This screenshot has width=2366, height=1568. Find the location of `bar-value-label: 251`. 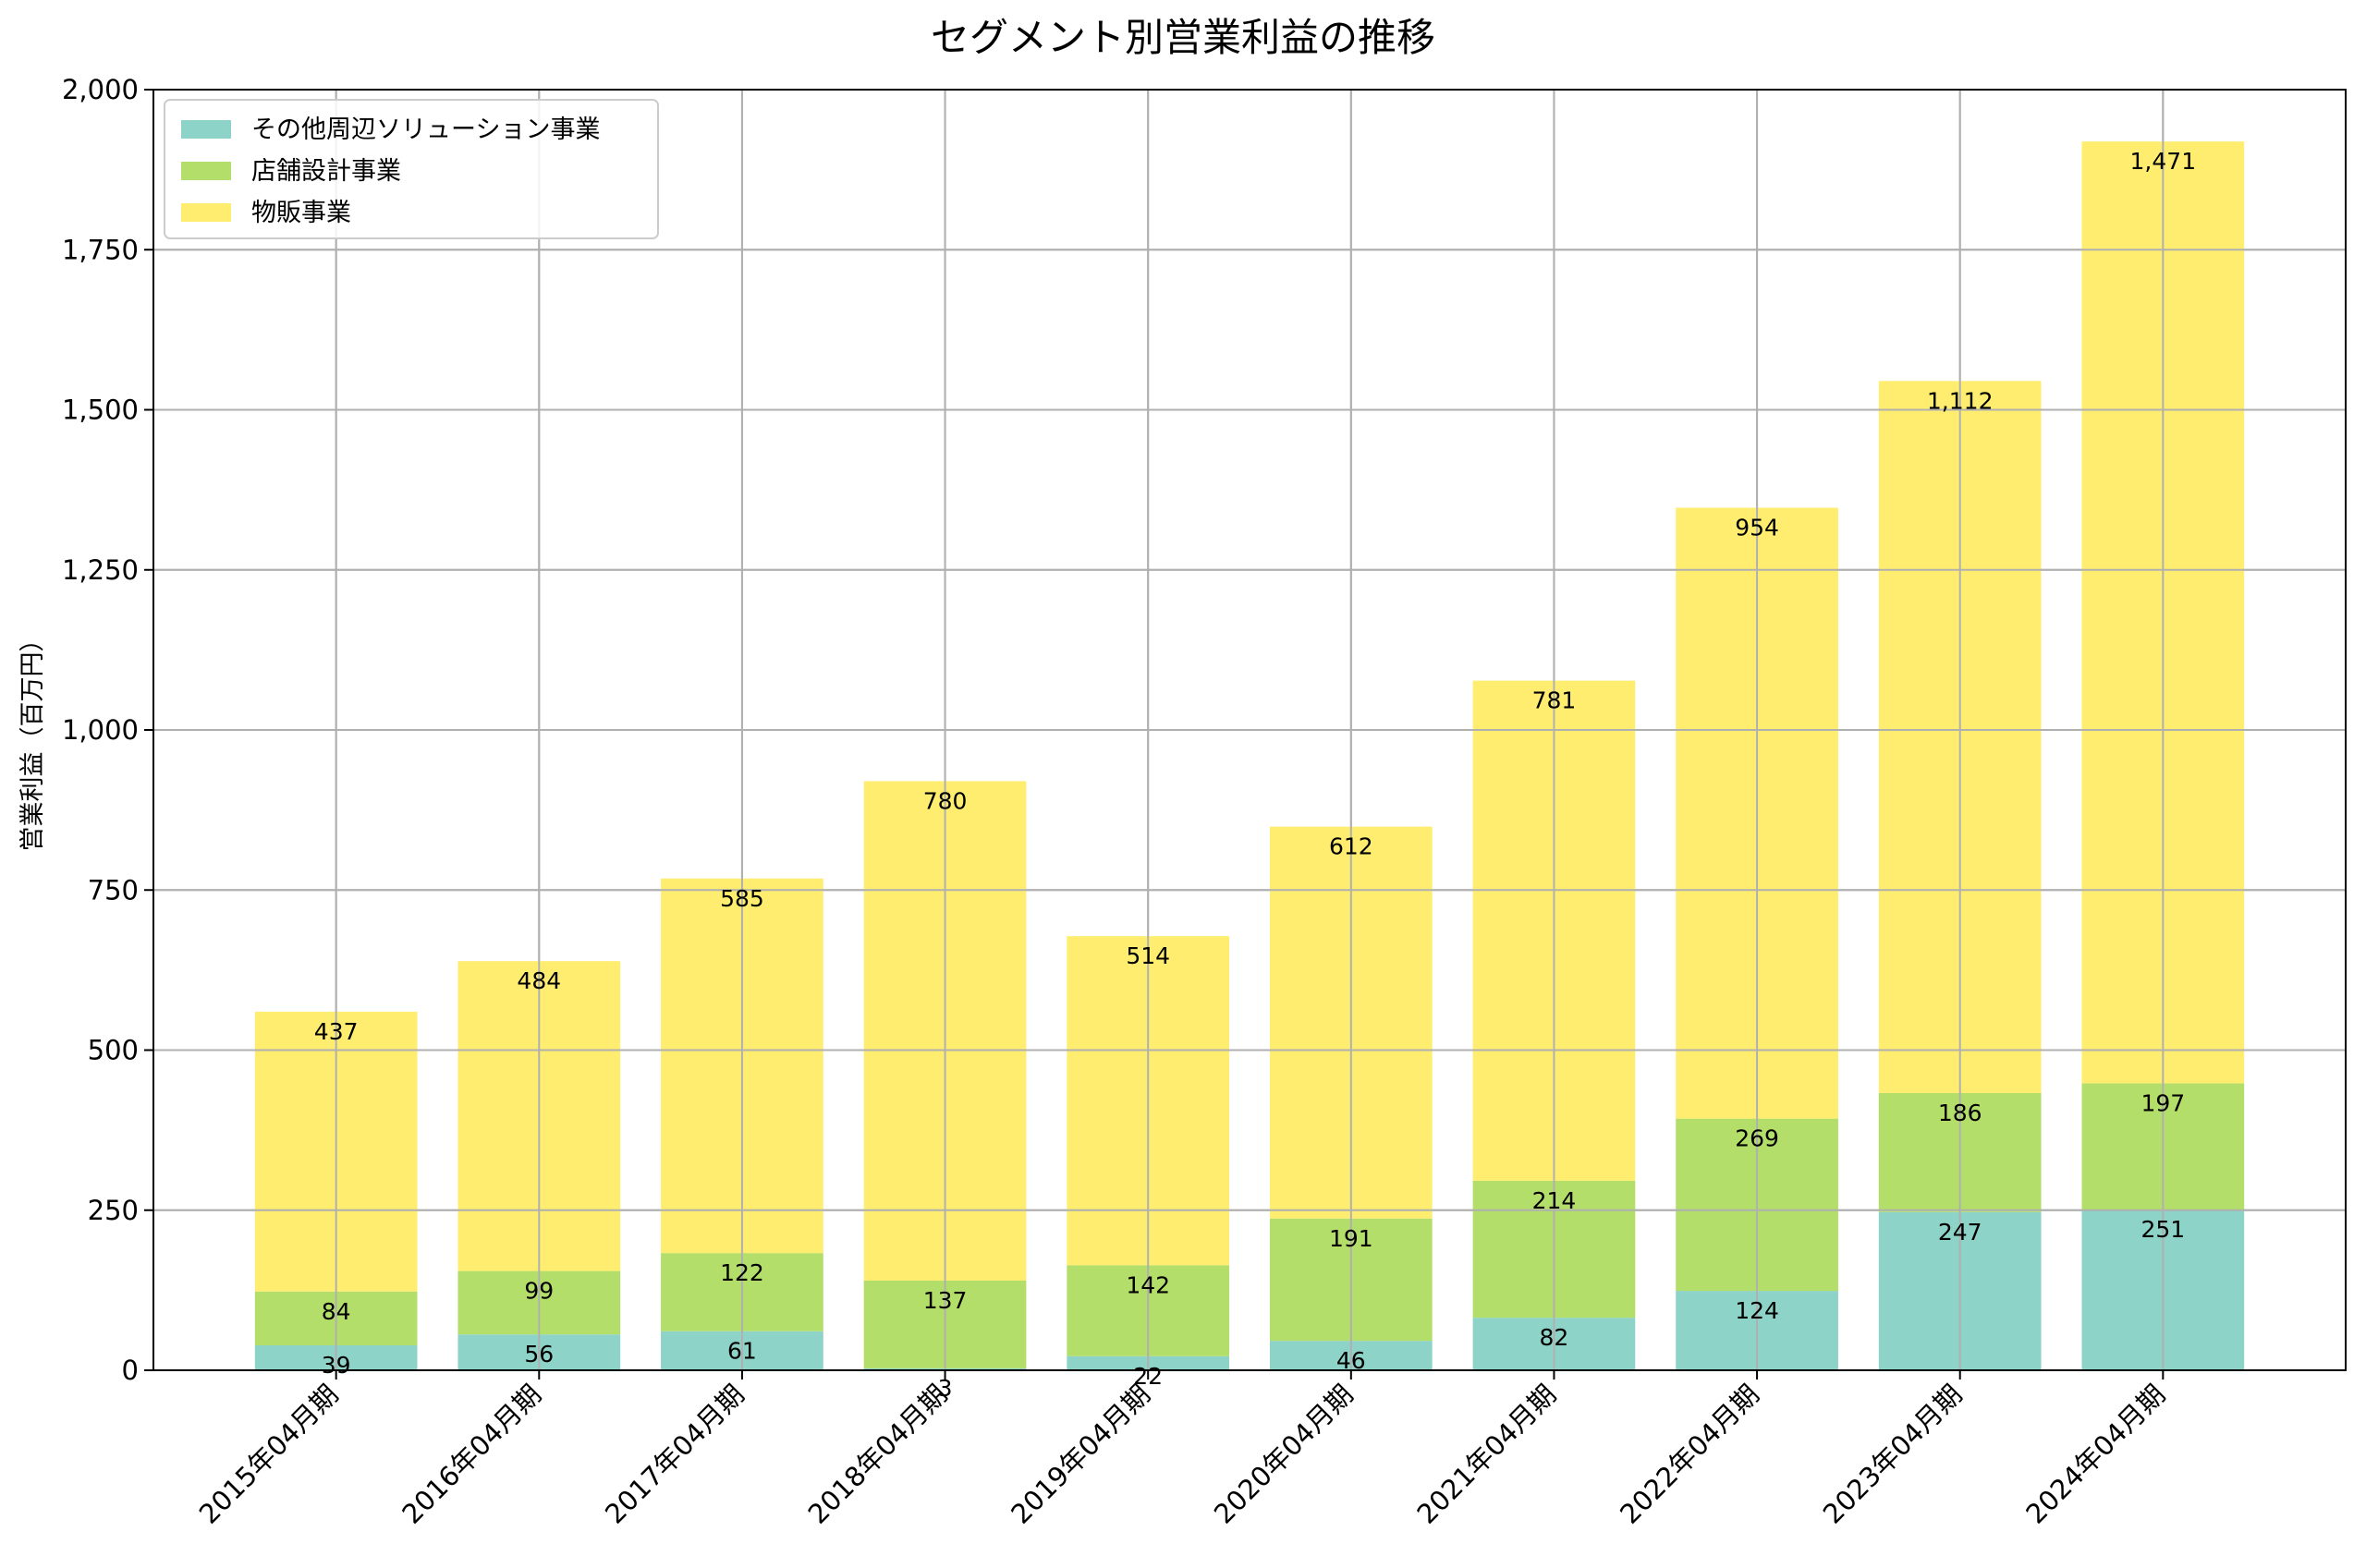

bar-value-label: 251 is located at coordinates (2162, 1229).